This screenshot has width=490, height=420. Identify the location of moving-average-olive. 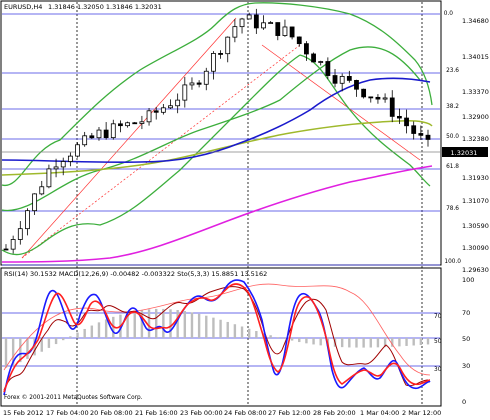
(217, 148).